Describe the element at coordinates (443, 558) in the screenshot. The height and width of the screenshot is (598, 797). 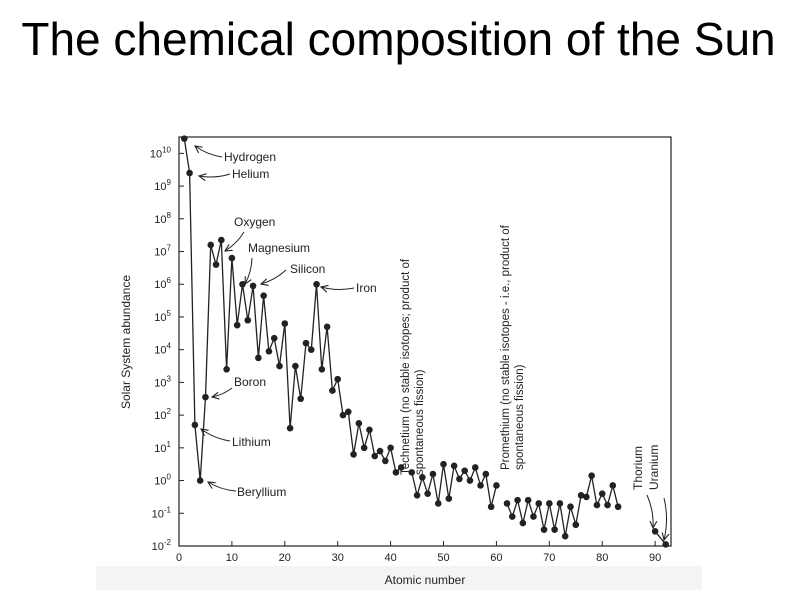
I see `x-tick-label: 50` at that location.